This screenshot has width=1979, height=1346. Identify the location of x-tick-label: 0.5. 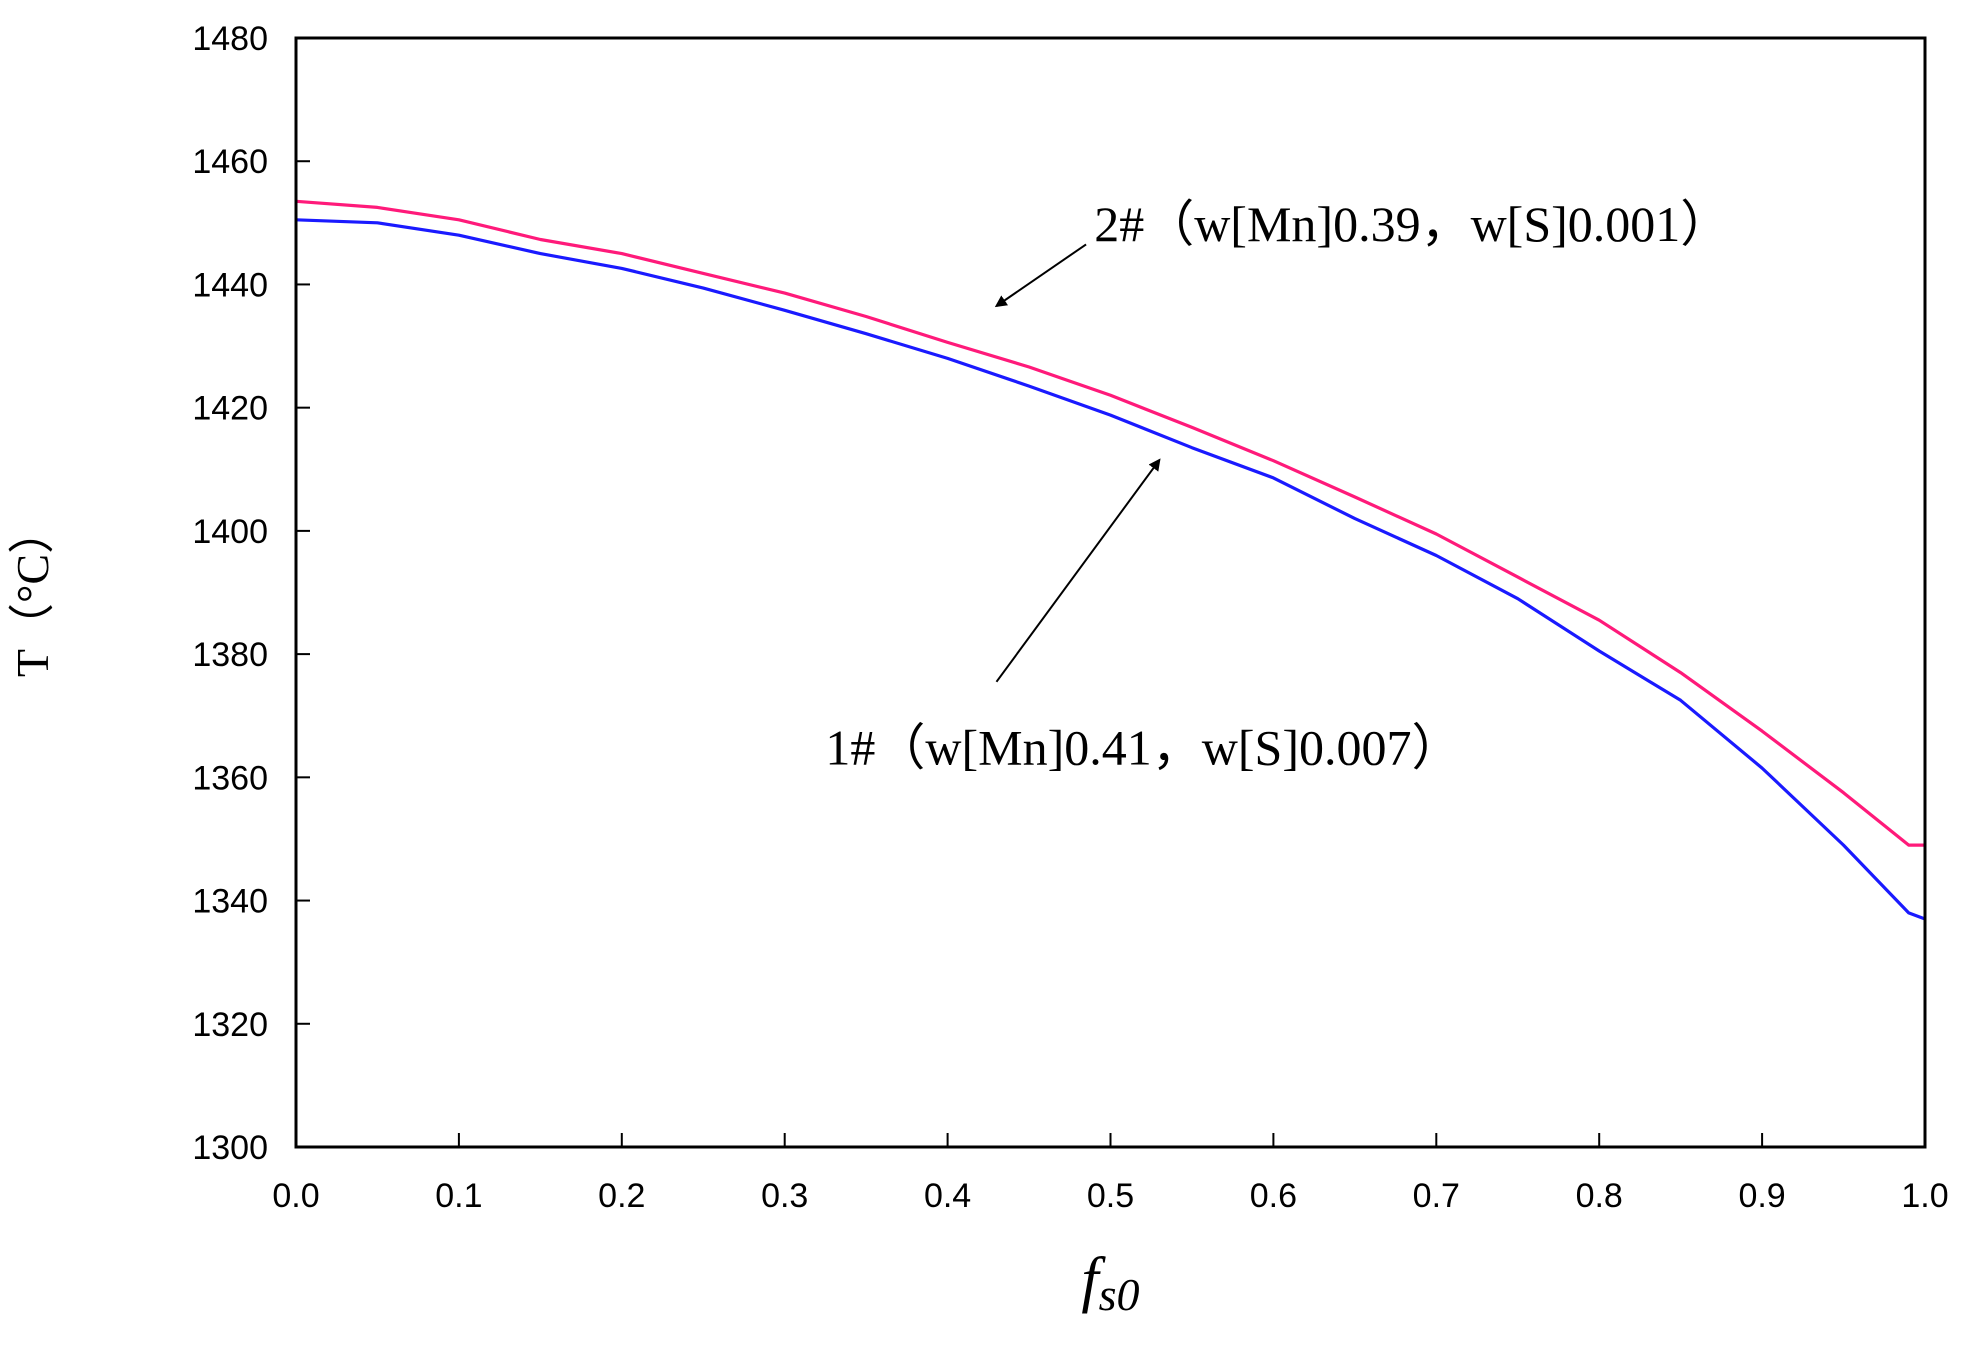
(1110, 1196).